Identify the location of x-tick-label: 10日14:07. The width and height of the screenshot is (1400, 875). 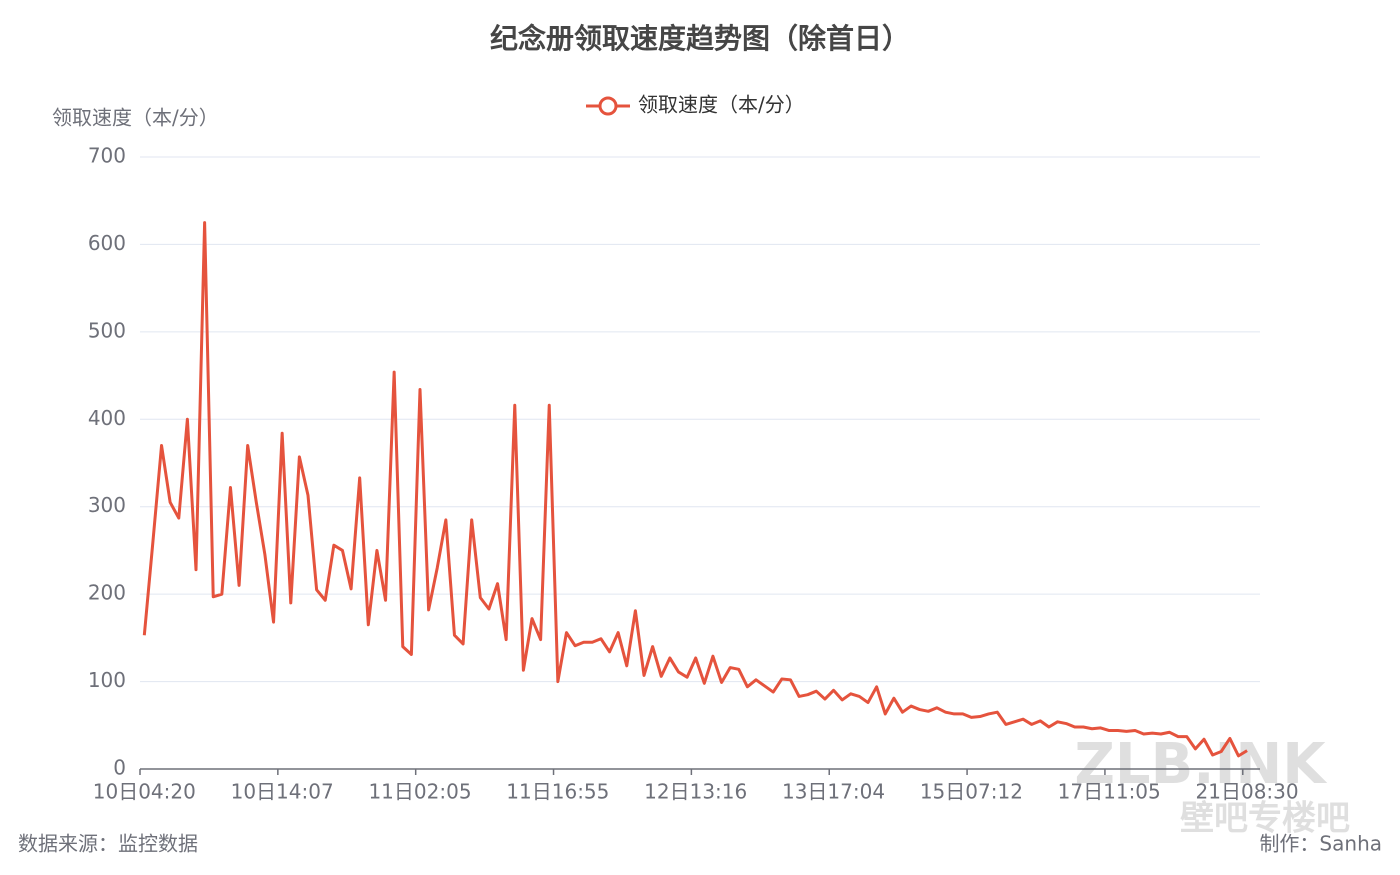
(282, 792).